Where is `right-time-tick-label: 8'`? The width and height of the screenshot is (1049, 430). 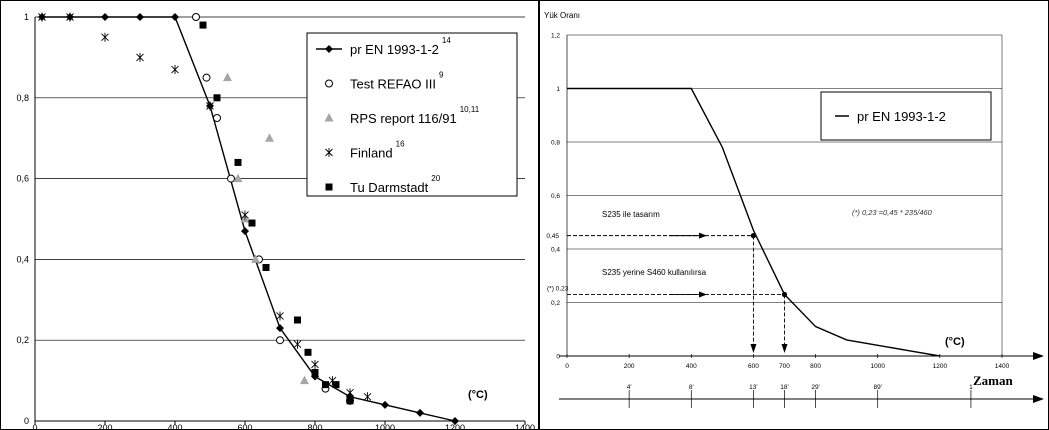 right-time-tick-label: 8' is located at coordinates (691, 387).